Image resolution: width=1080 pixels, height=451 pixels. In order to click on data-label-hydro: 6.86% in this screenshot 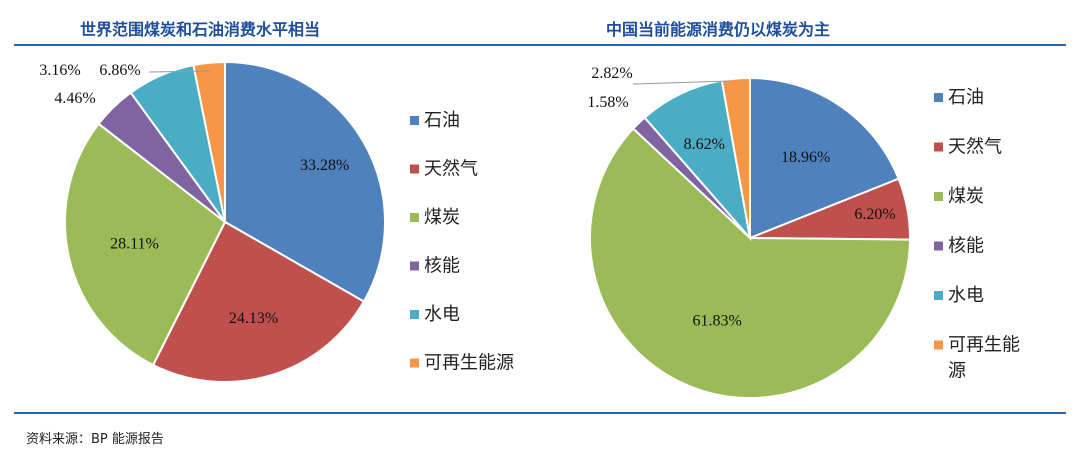, I will do `click(119, 70)`.